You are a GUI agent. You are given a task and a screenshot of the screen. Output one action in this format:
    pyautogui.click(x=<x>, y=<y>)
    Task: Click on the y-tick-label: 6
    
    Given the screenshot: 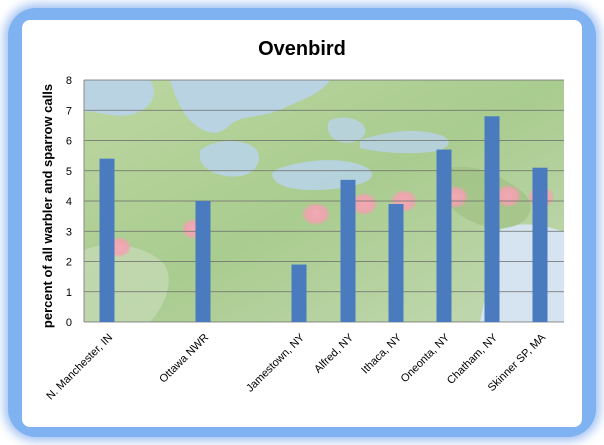 What is the action you would take?
    pyautogui.click(x=69, y=142)
    